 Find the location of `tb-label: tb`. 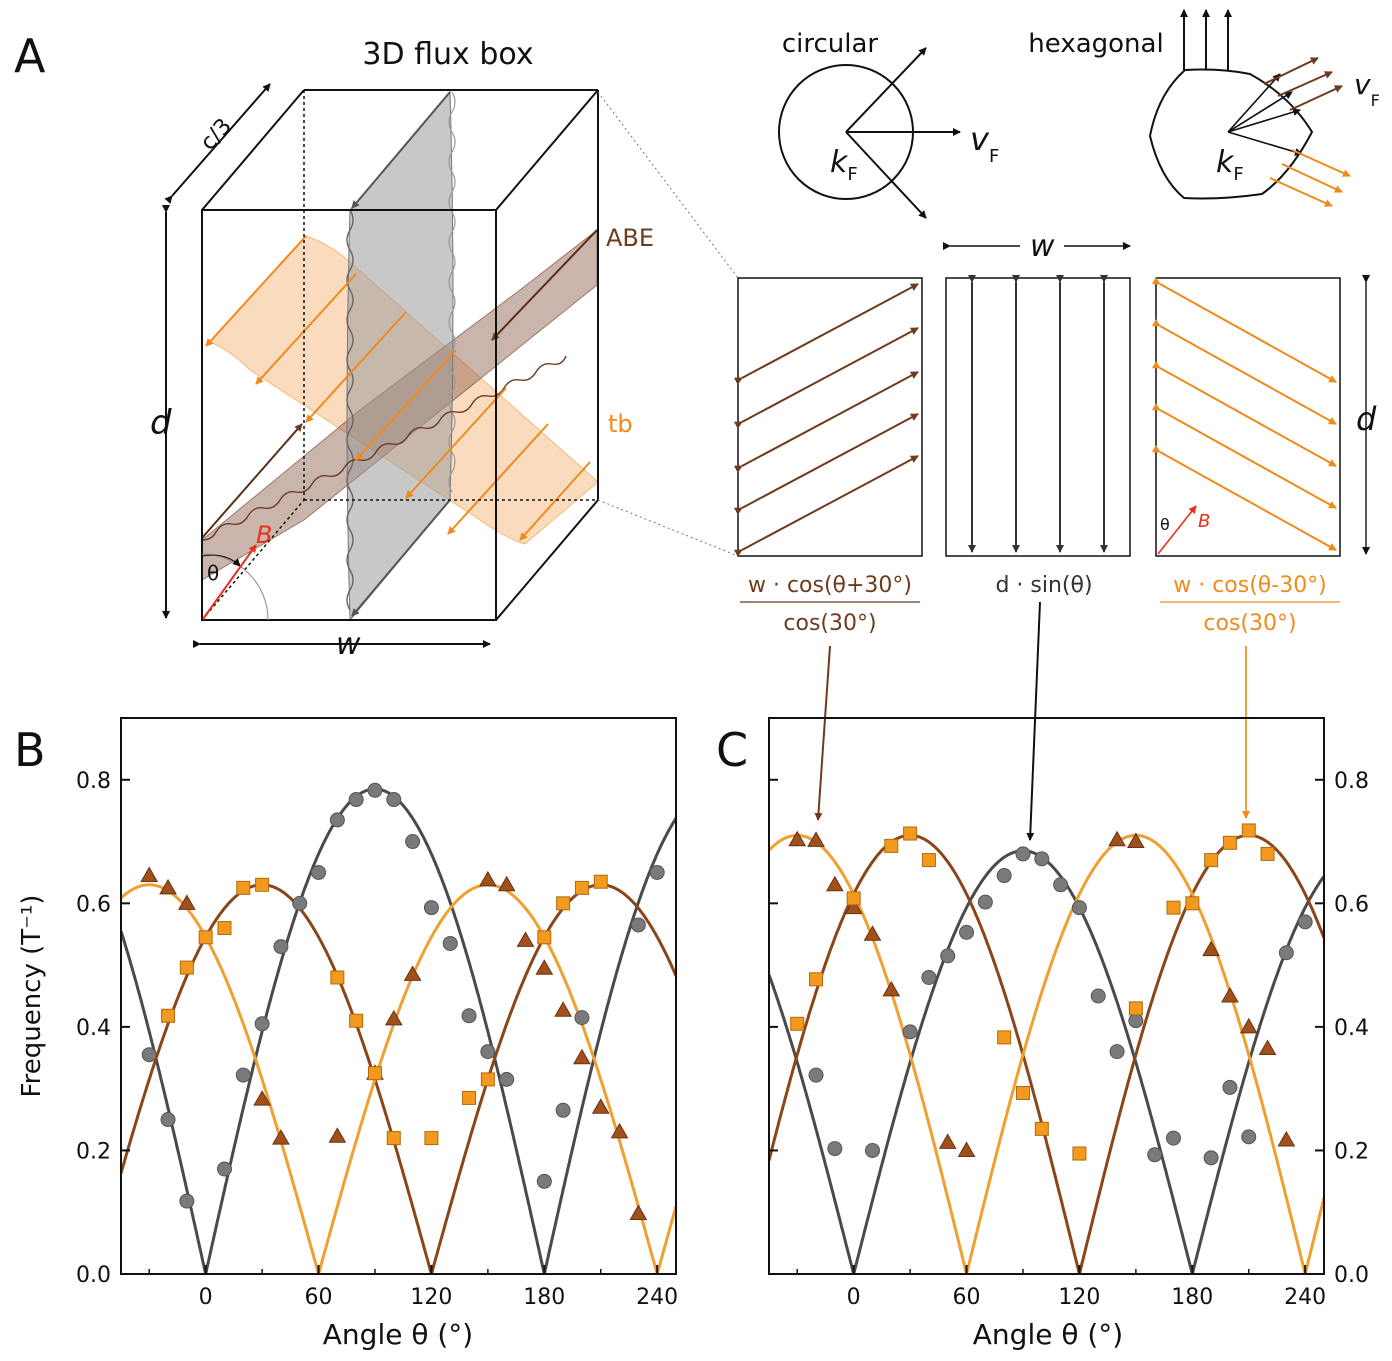

tb-label: tb is located at coordinates (620, 424).